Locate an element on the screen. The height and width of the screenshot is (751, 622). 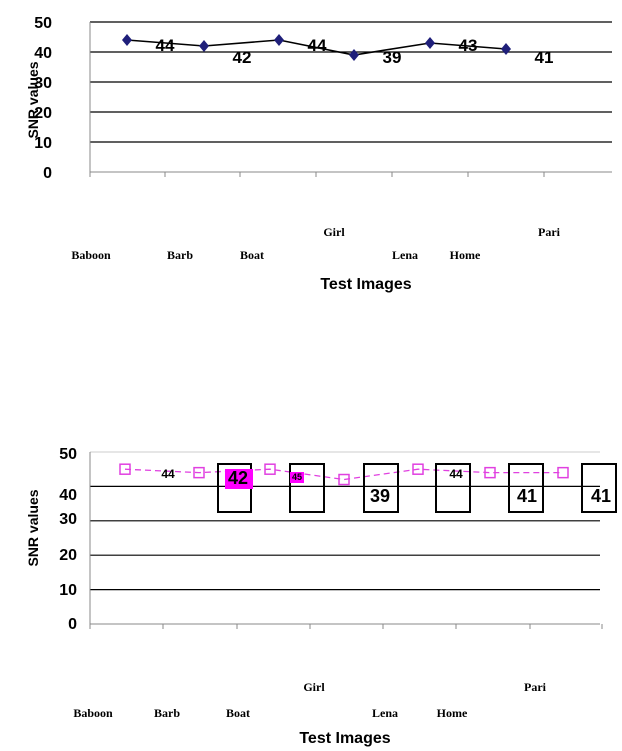
data-label: 45 is located at coordinates (297, 477).